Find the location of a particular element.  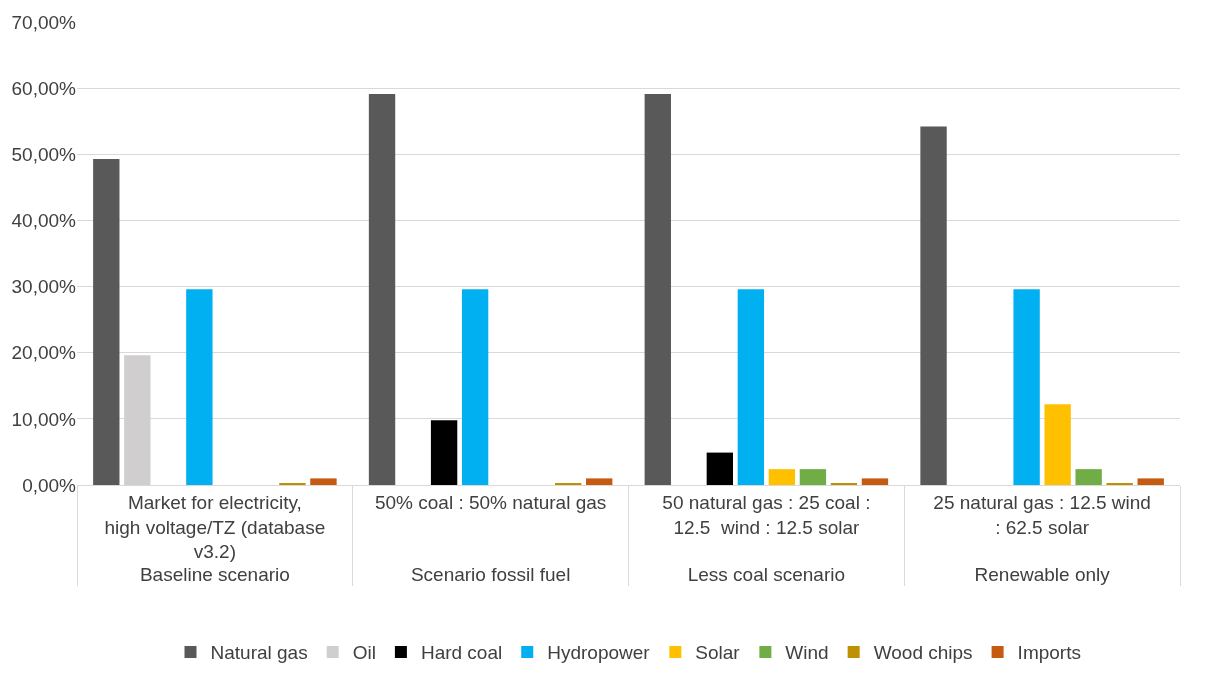

text: Renewable only is located at coordinates (1042, 575).